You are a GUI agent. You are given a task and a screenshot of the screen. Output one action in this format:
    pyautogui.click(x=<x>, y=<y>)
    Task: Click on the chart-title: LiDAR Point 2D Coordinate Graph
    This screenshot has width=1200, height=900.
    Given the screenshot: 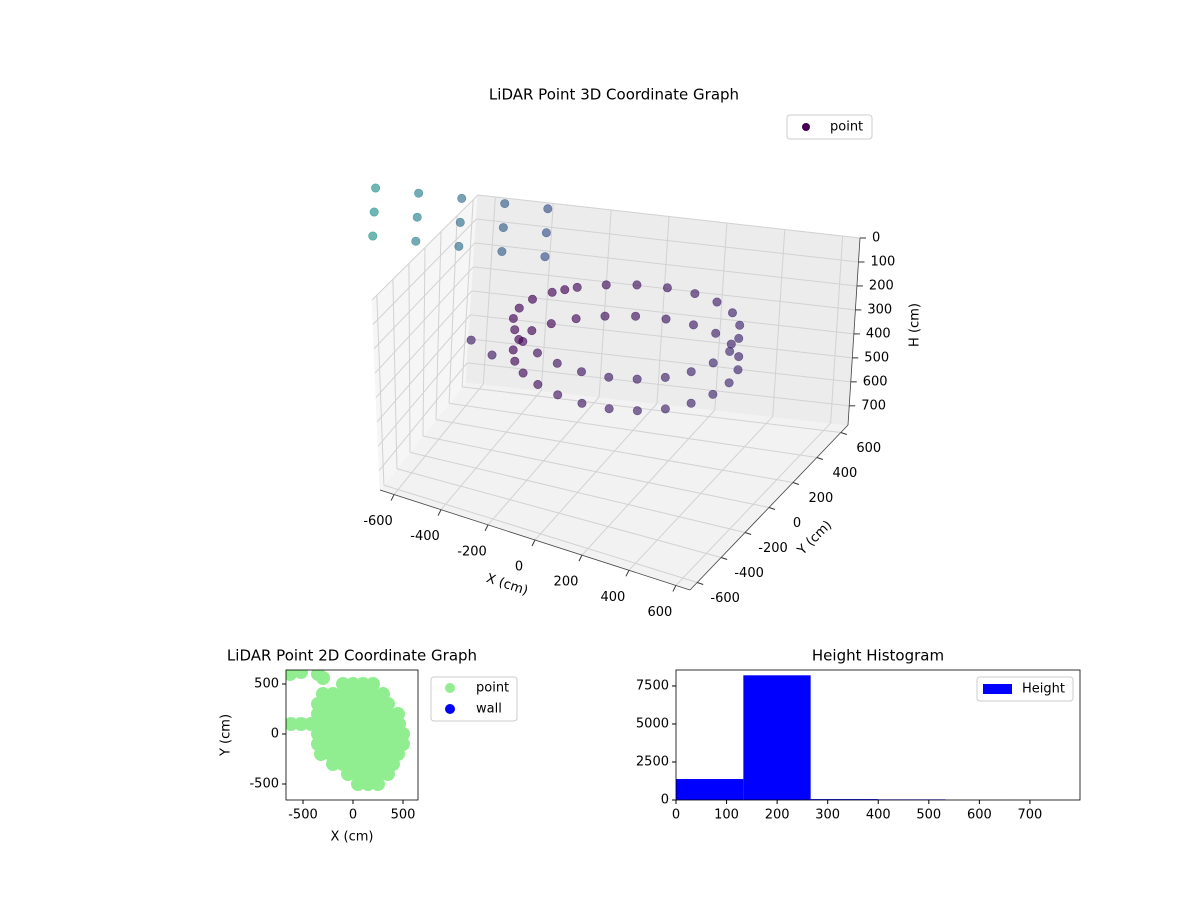 What is the action you would take?
    pyautogui.click(x=352, y=656)
    